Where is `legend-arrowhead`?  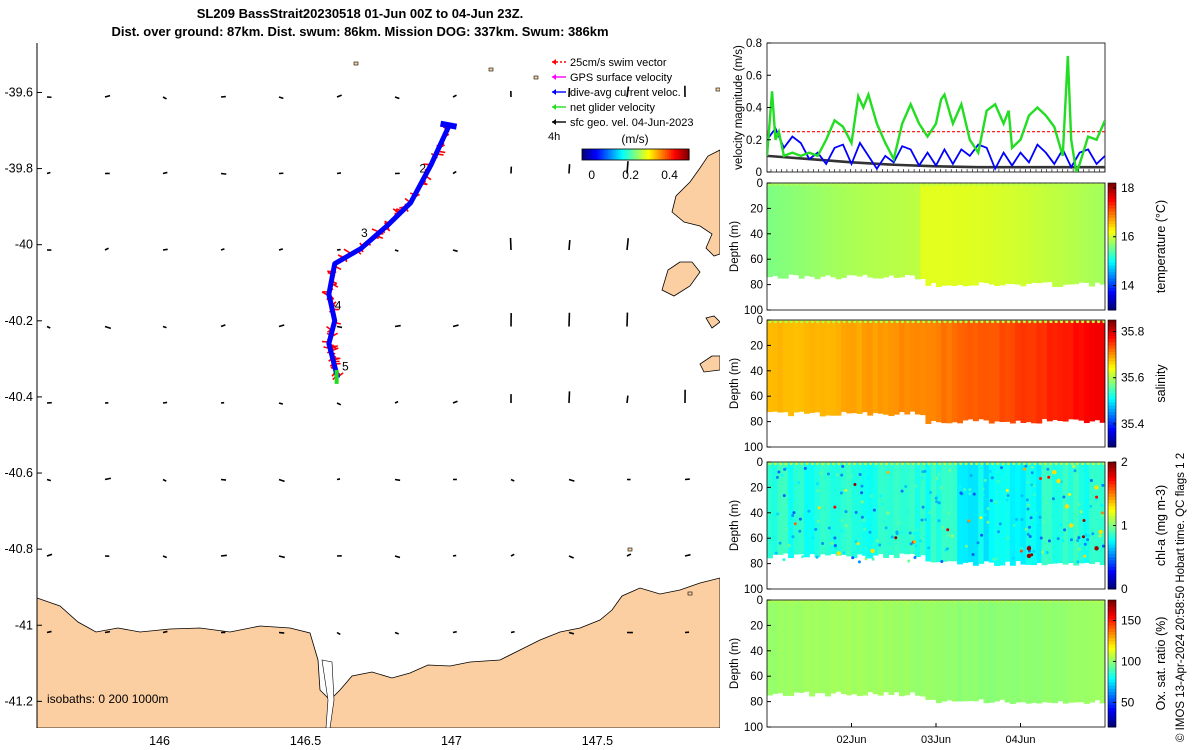
legend-arrowhead is located at coordinates (554, 62).